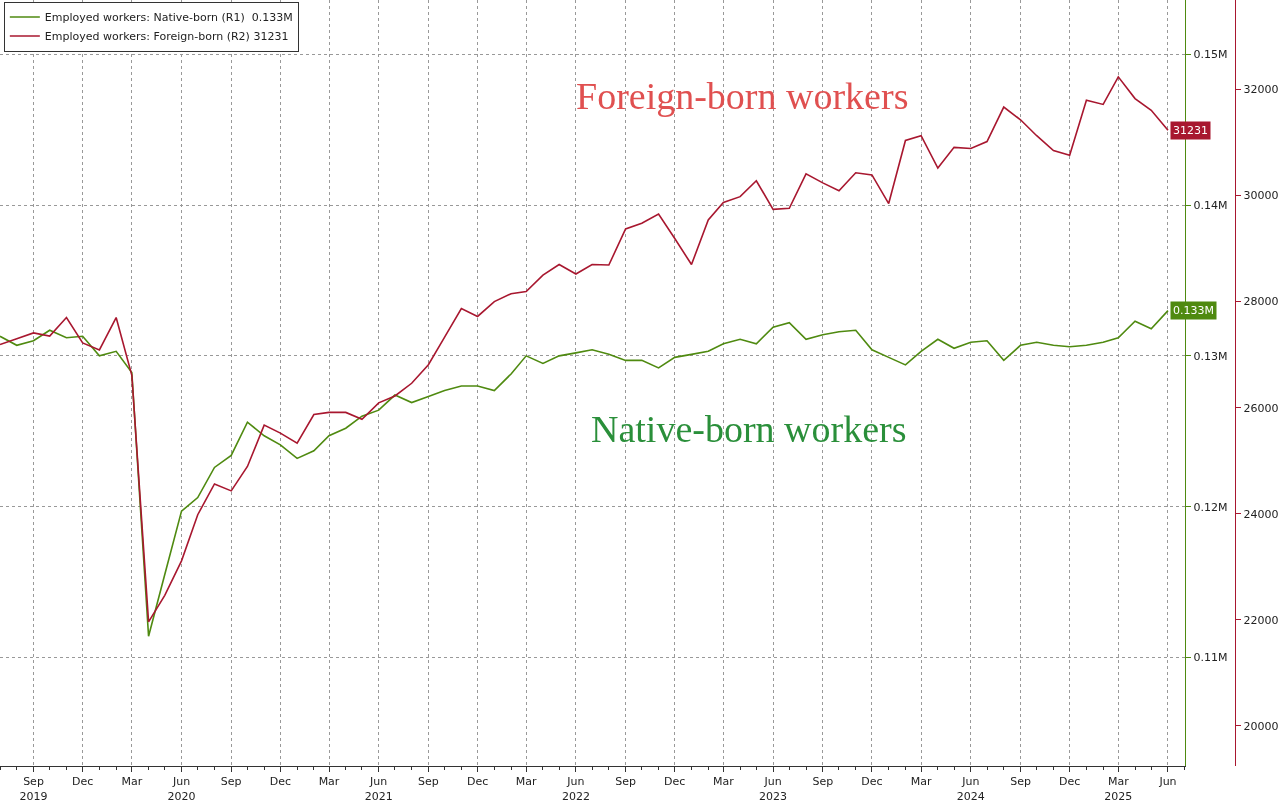 The height and width of the screenshot is (812, 1280). What do you see at coordinates (970, 789) in the screenshot?
I see `x-tick-label: Jun 2024` at bounding box center [970, 789].